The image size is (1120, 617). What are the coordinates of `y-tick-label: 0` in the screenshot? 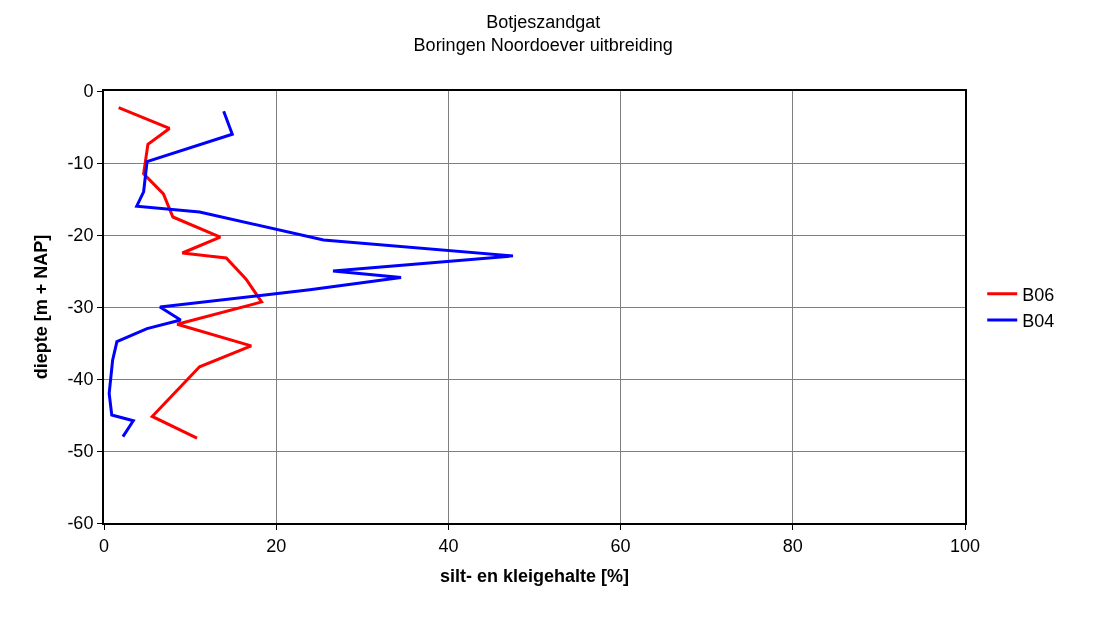 It's located at (88, 91).